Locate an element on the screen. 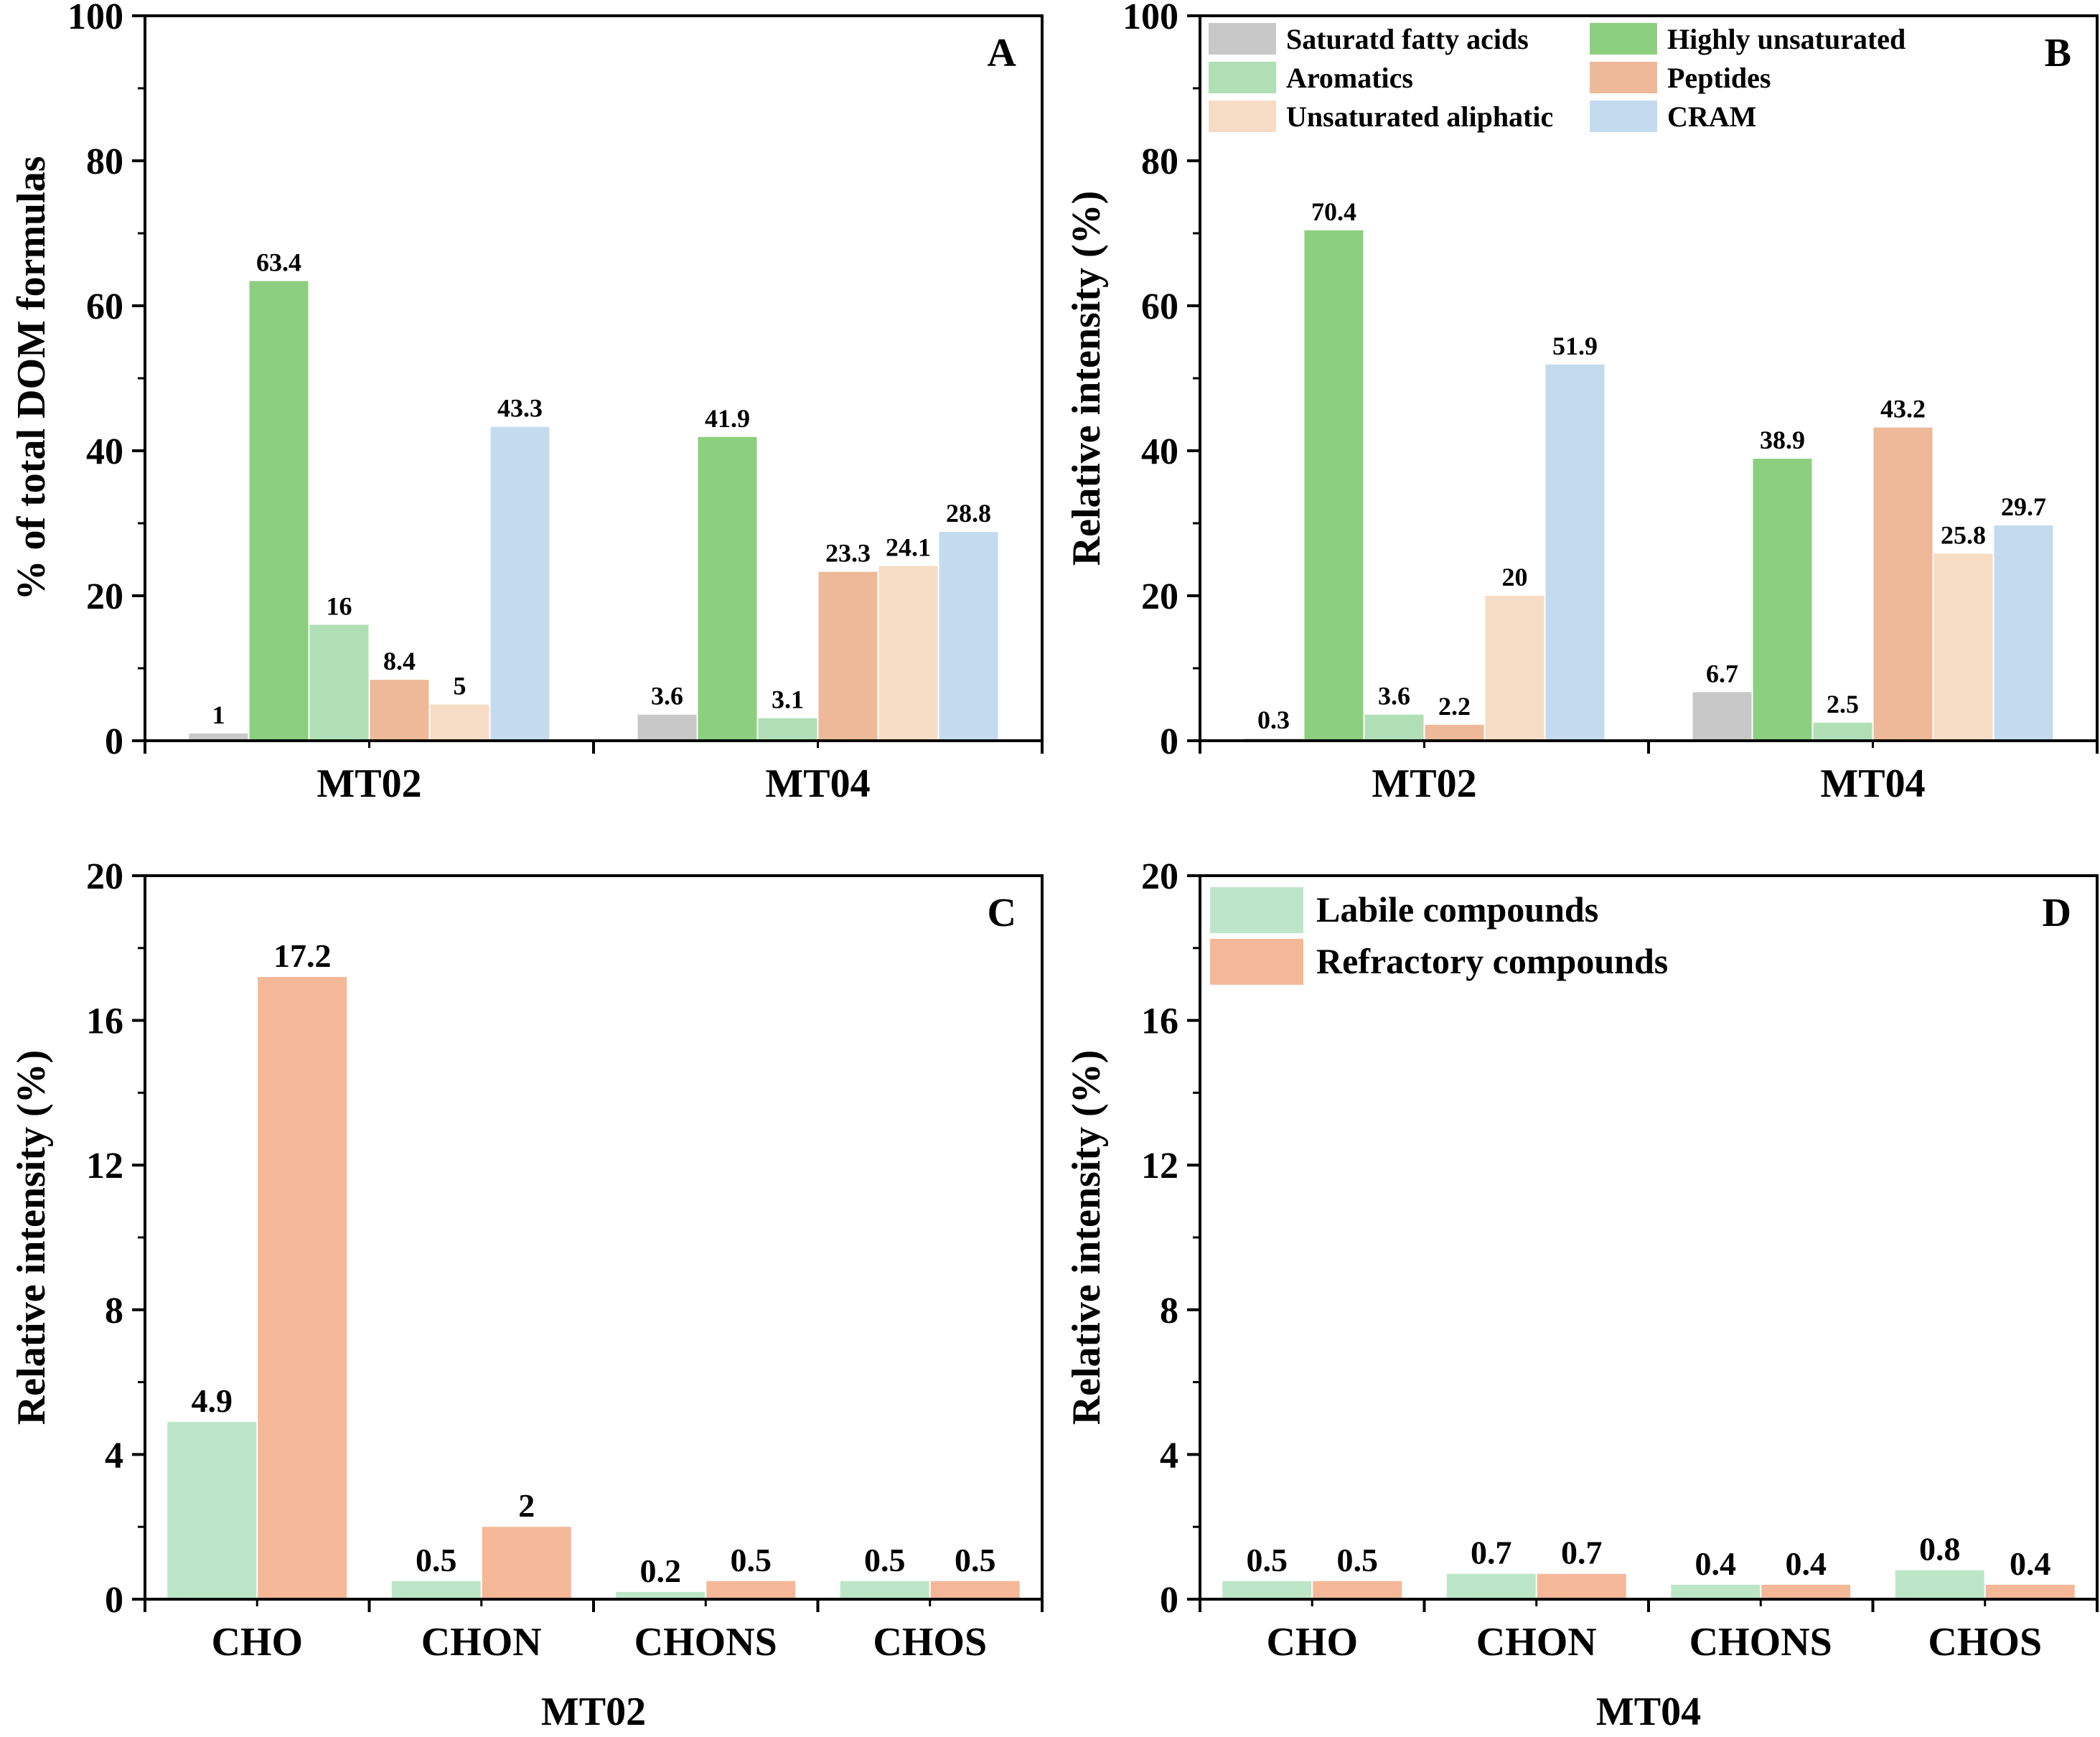 The height and width of the screenshot is (1737, 2100). data-label: 0.7 is located at coordinates (1582, 1553).